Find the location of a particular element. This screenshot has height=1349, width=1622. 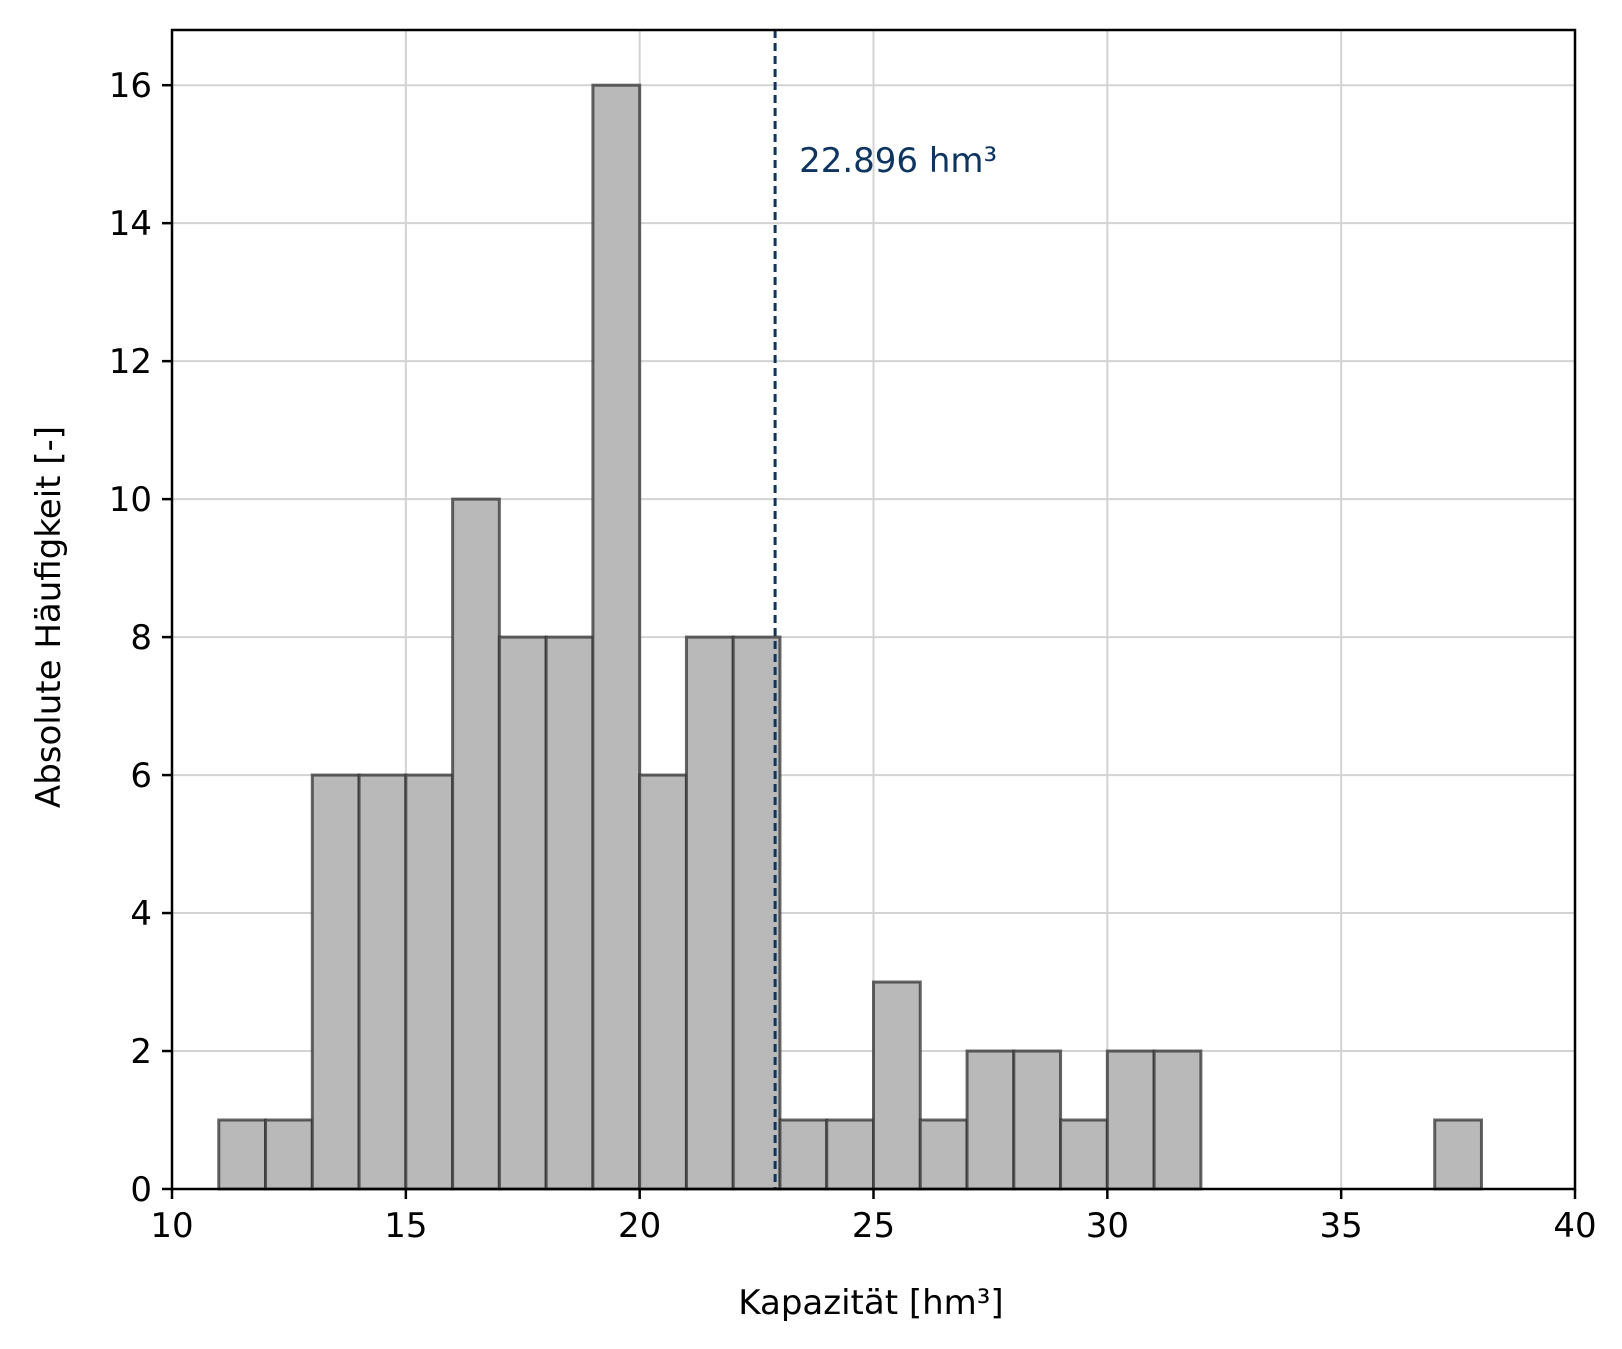

y-tick-label: 14 is located at coordinates (130, 224).